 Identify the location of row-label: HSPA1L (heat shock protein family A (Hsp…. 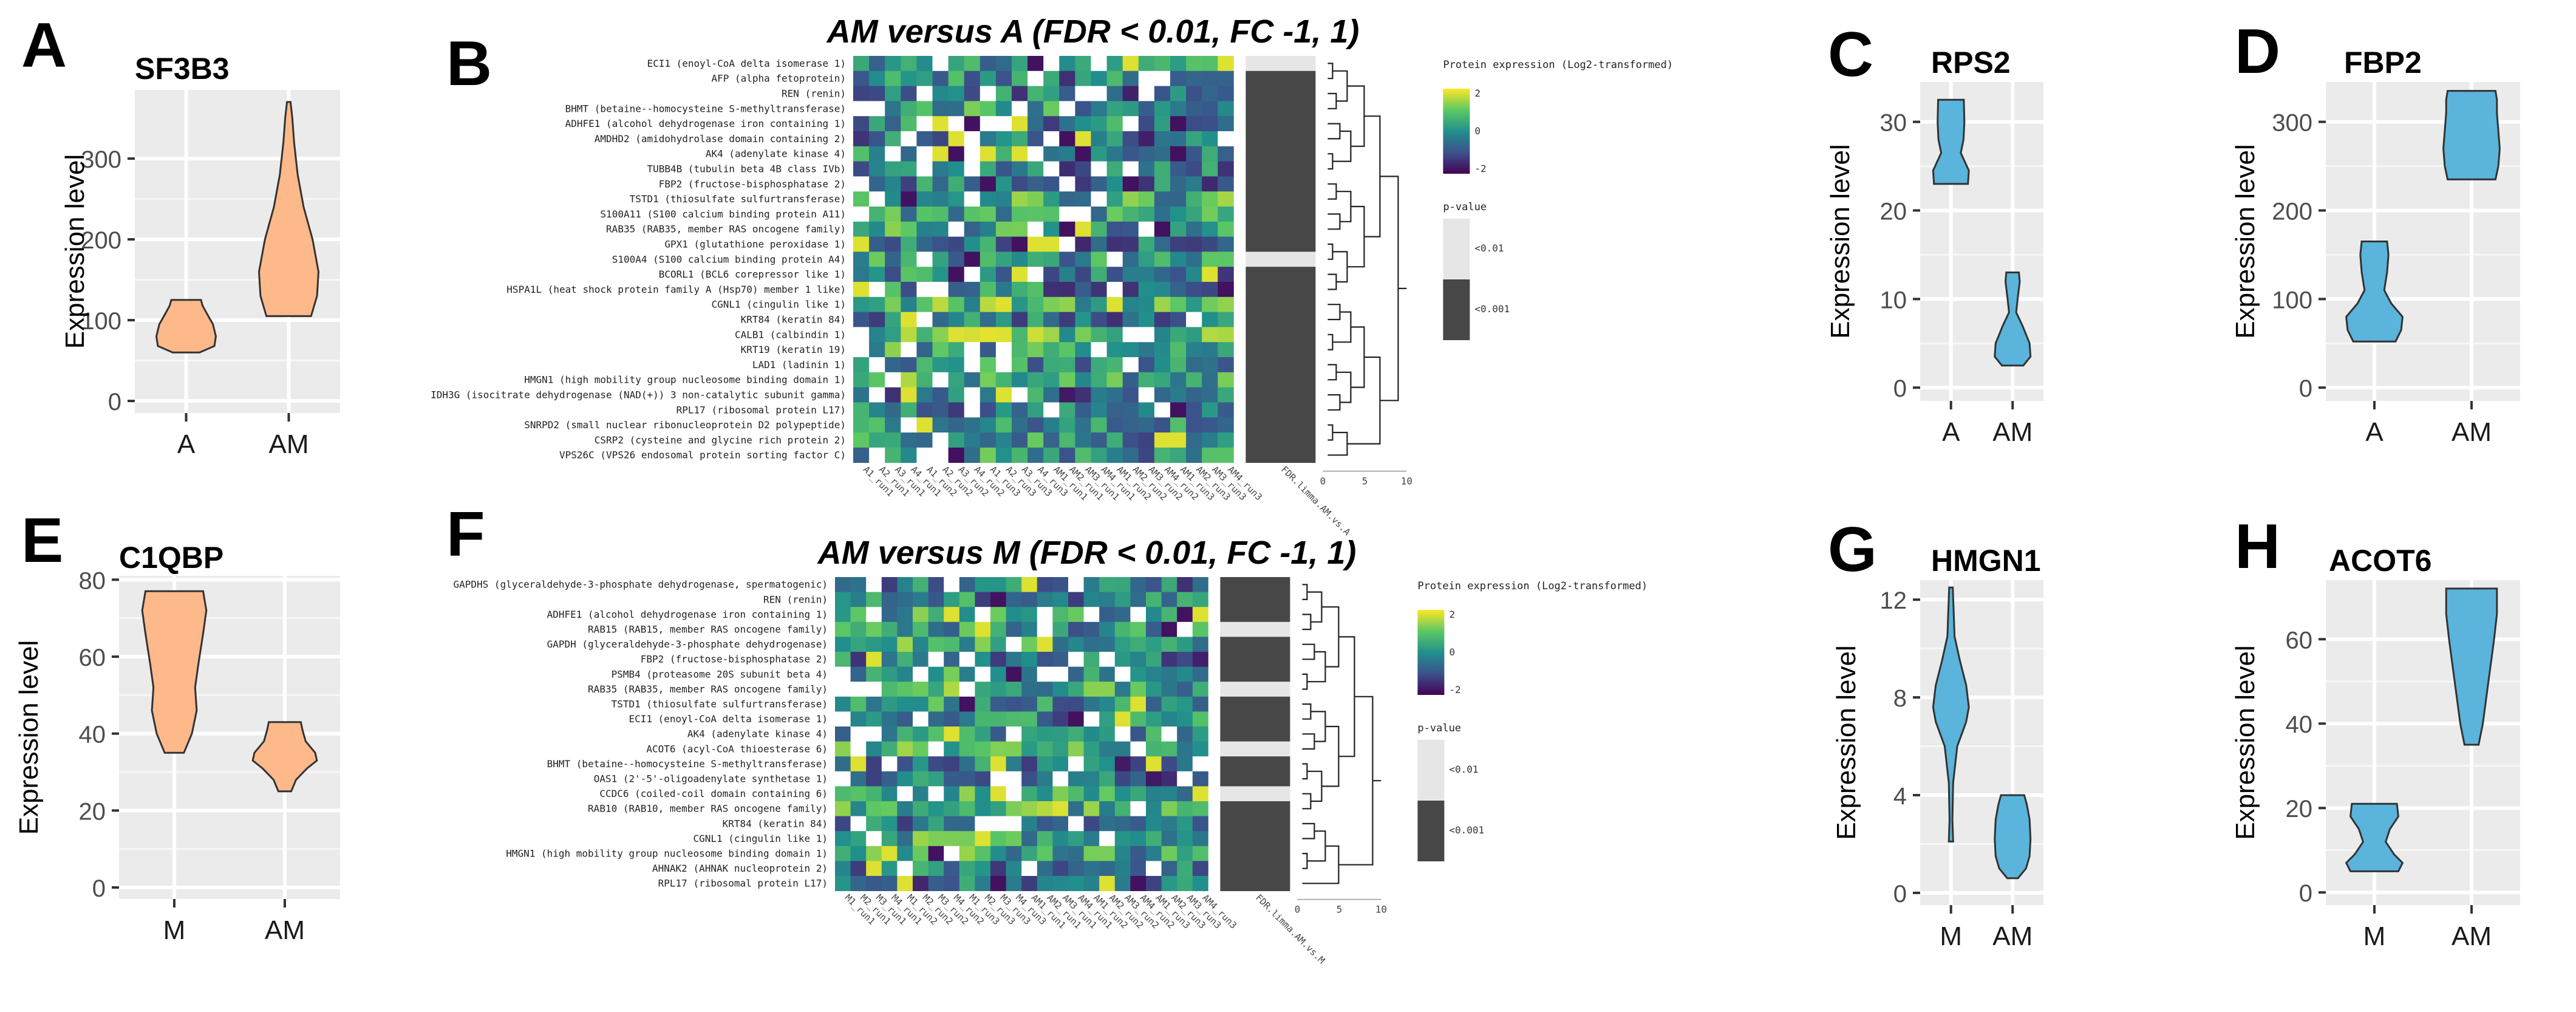
(676, 289).